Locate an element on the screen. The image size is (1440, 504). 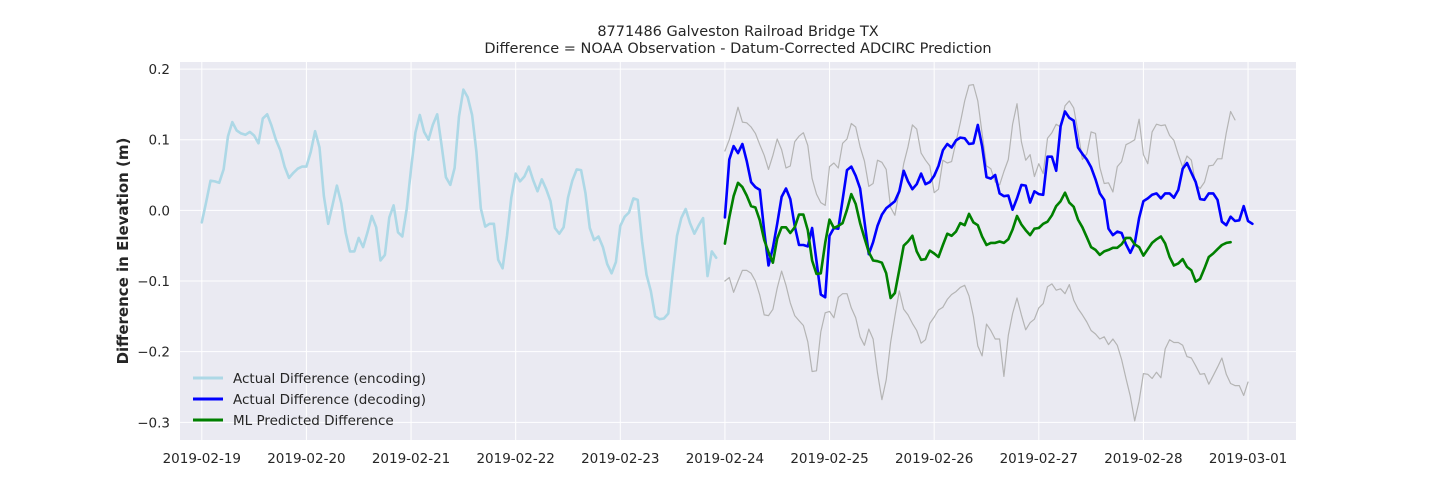
series-line-lower-bound is located at coordinates (986, 345).